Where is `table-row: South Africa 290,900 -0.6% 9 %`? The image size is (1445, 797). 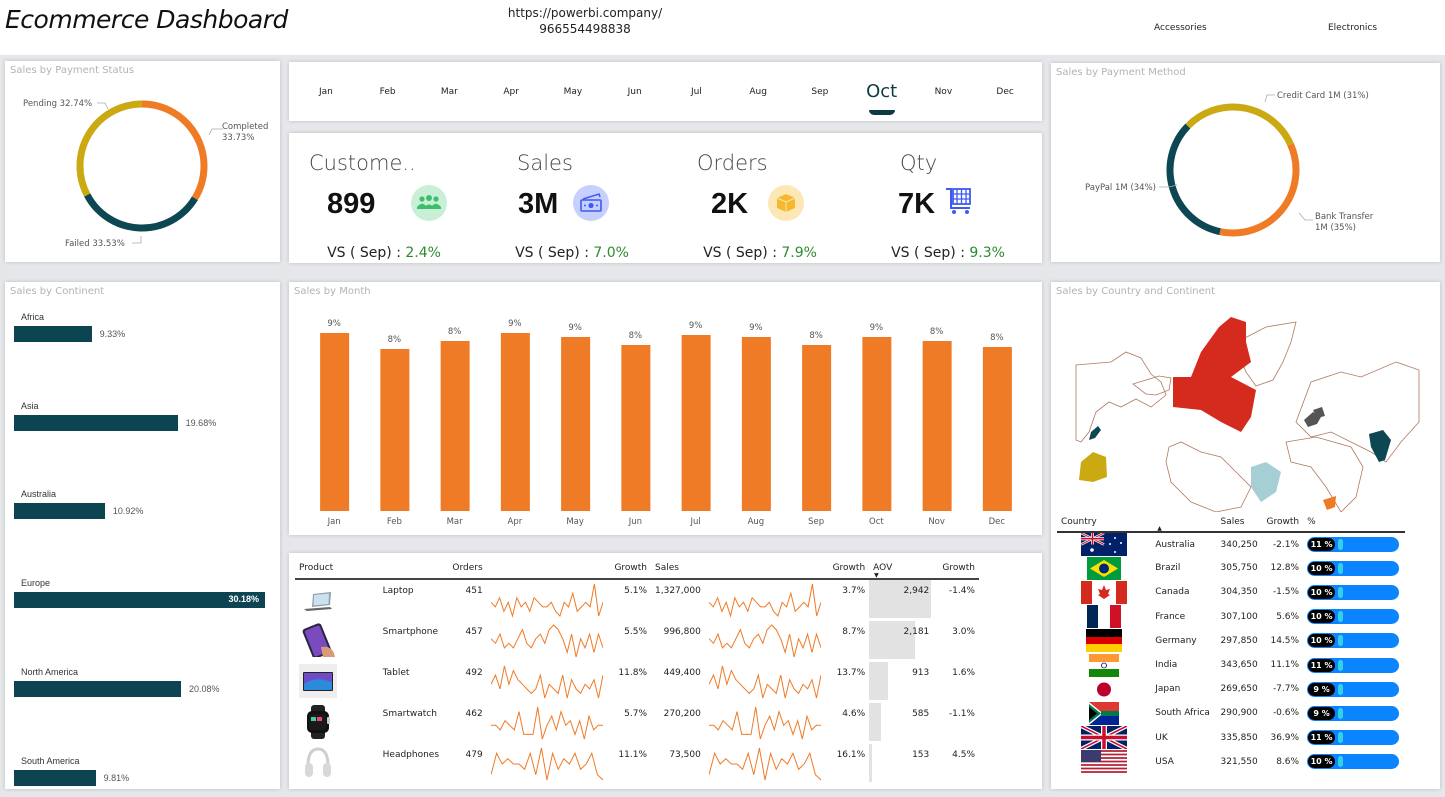
table-row: South Africa 290,900 -0.6% 9 % is located at coordinates (1231, 713).